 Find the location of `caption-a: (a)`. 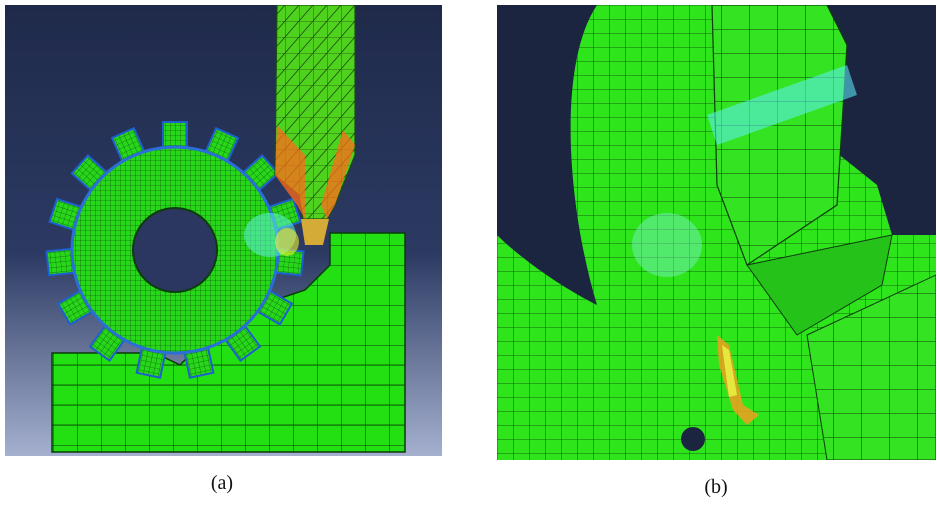

caption-a: (a) is located at coordinates (222, 483).